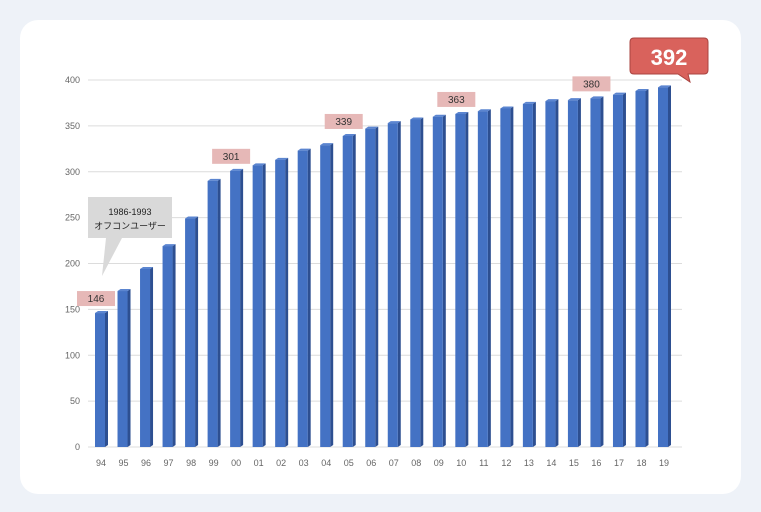  What do you see at coordinates (574, 463) in the screenshot?
I see `x-tick-label: 15` at bounding box center [574, 463].